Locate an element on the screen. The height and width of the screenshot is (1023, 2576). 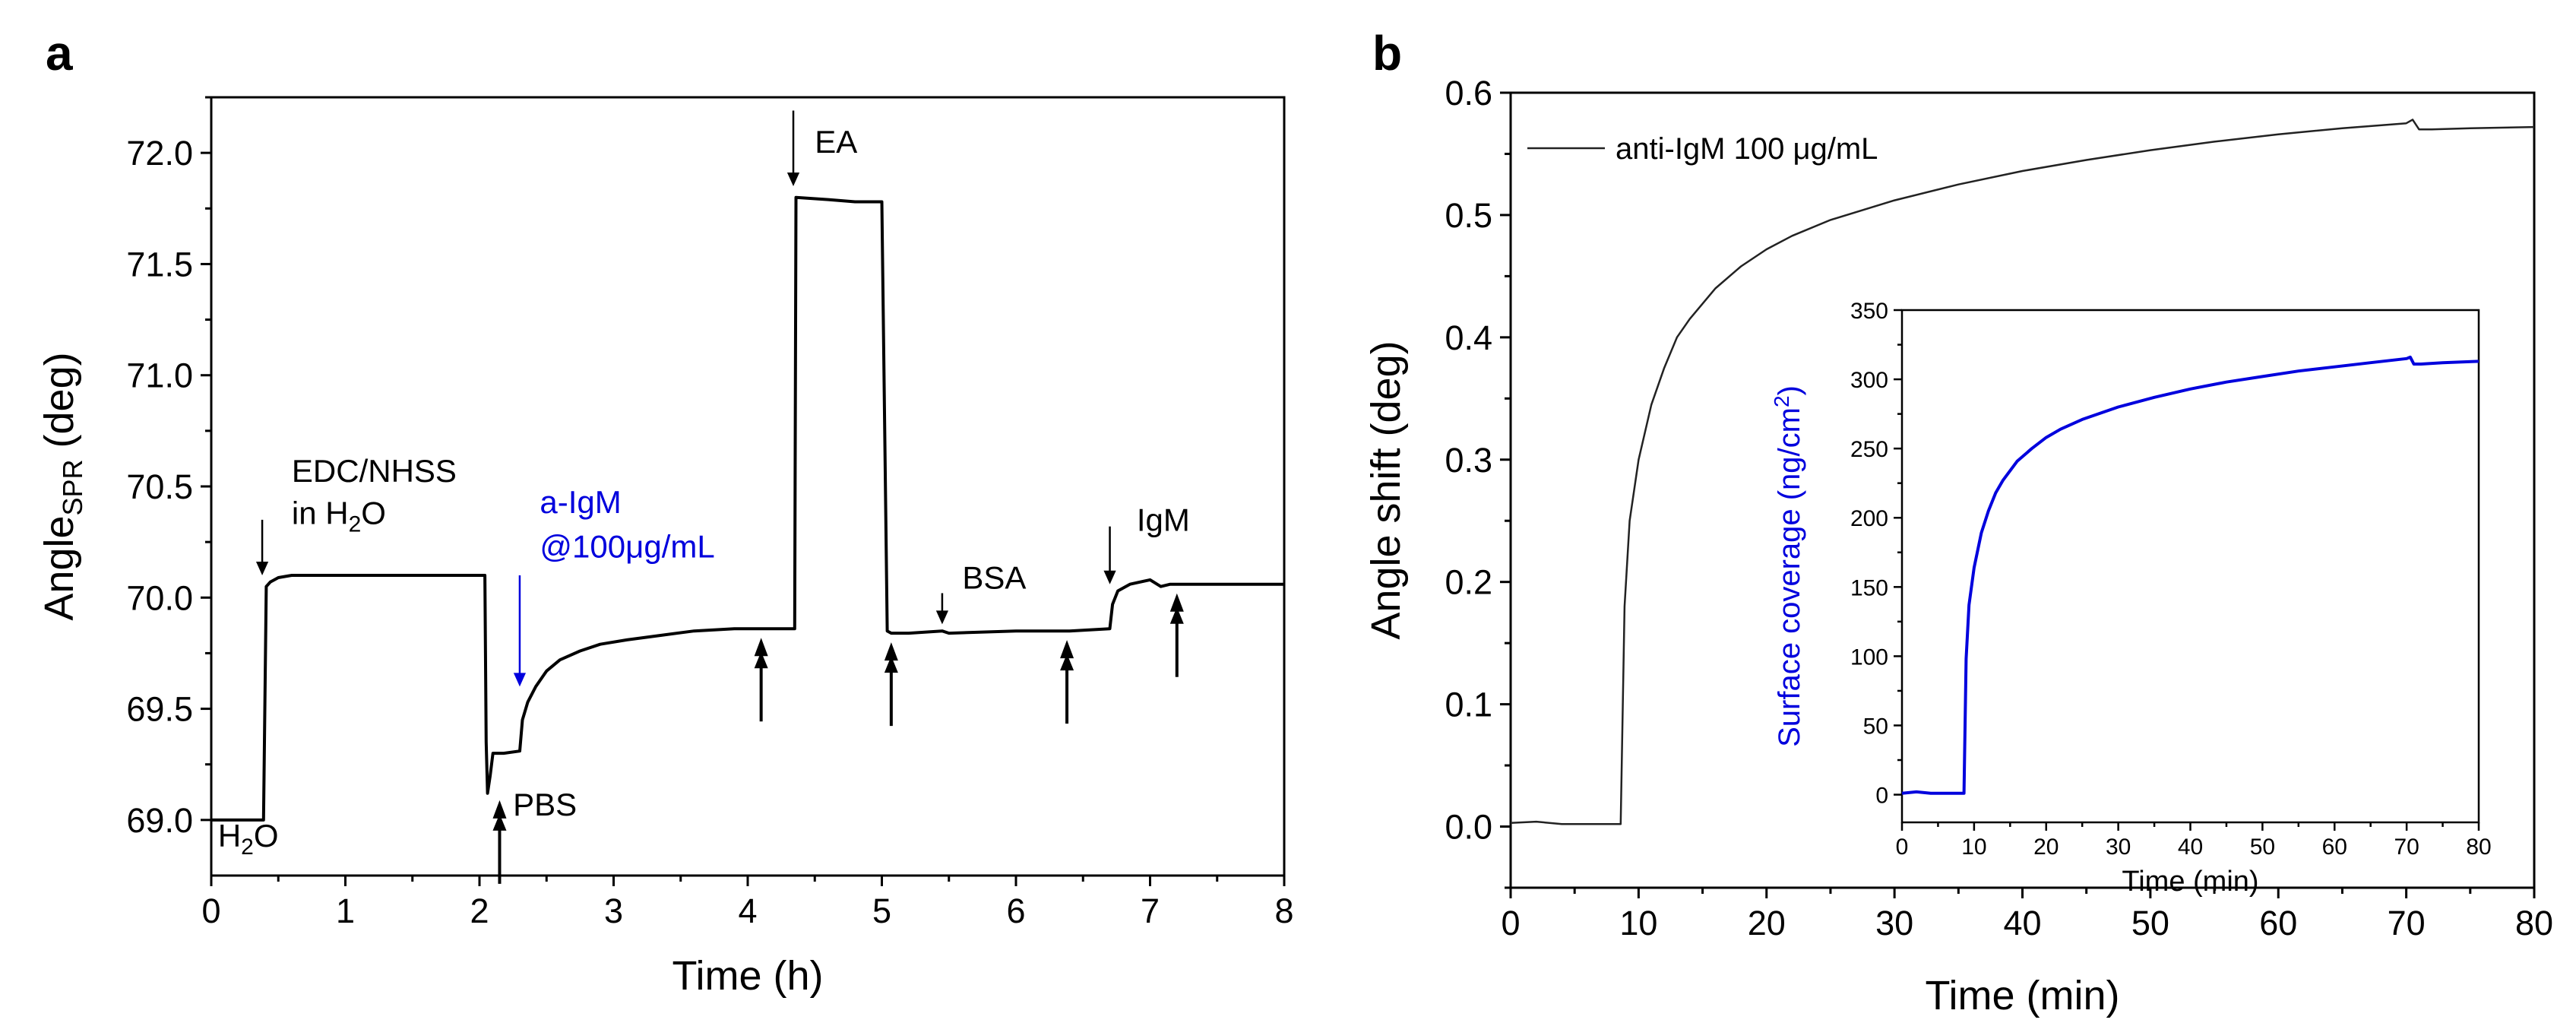
panel-a-ylabel-sub: SPR is located at coordinates (72, 487).